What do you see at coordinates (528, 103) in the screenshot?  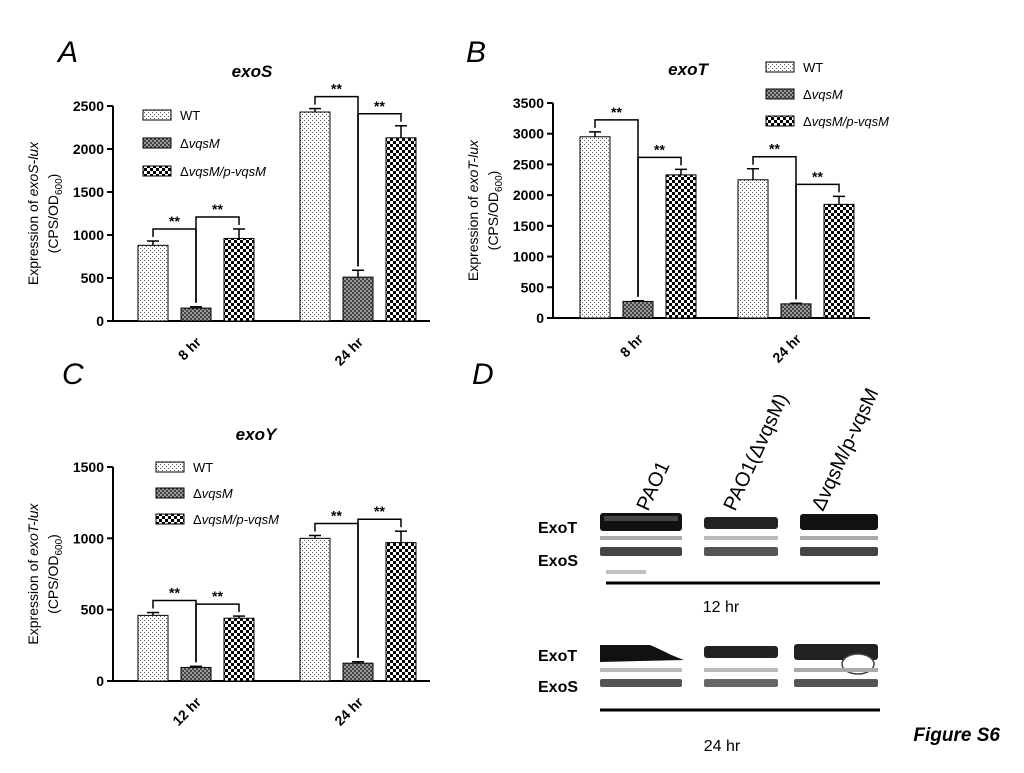 I see `y-tick-label: 3500` at bounding box center [528, 103].